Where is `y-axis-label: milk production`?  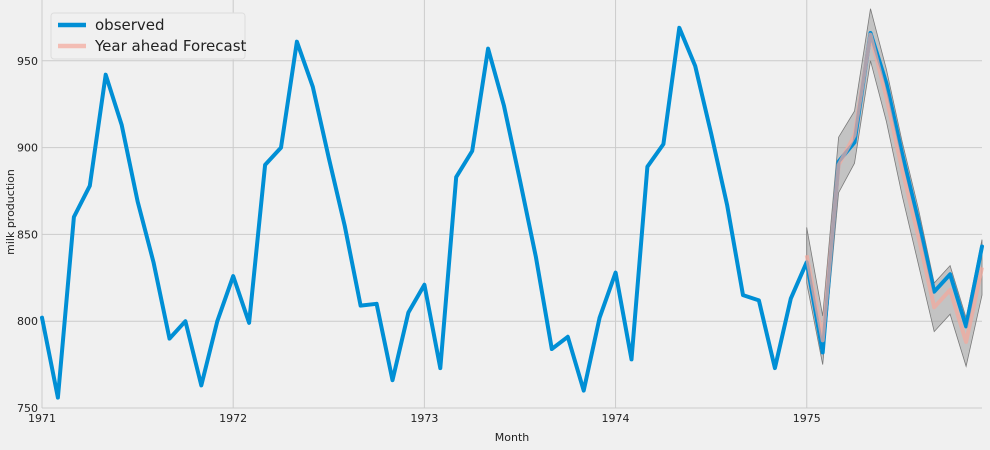
y-axis-label: milk production is located at coordinates (10, 212).